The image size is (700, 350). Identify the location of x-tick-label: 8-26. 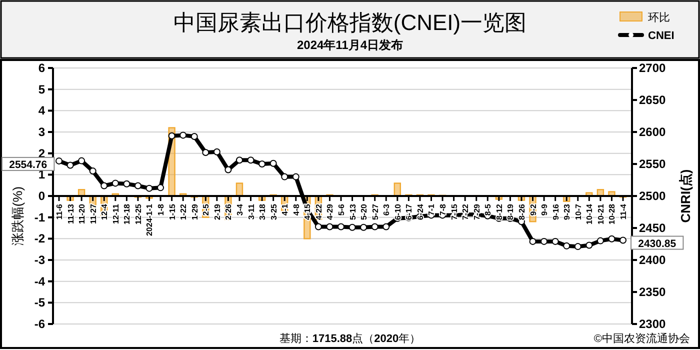
(521, 211).